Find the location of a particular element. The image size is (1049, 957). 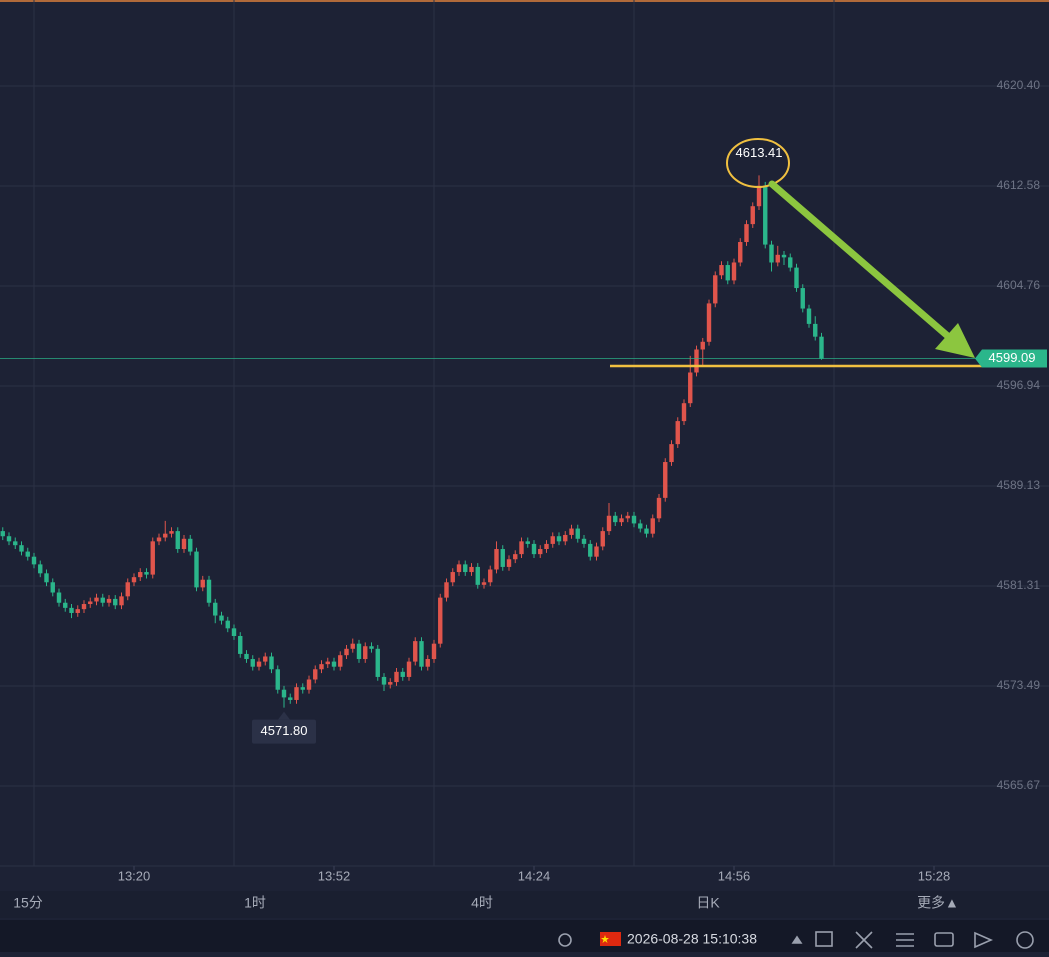

period-tab: 1时 is located at coordinates (255, 903).